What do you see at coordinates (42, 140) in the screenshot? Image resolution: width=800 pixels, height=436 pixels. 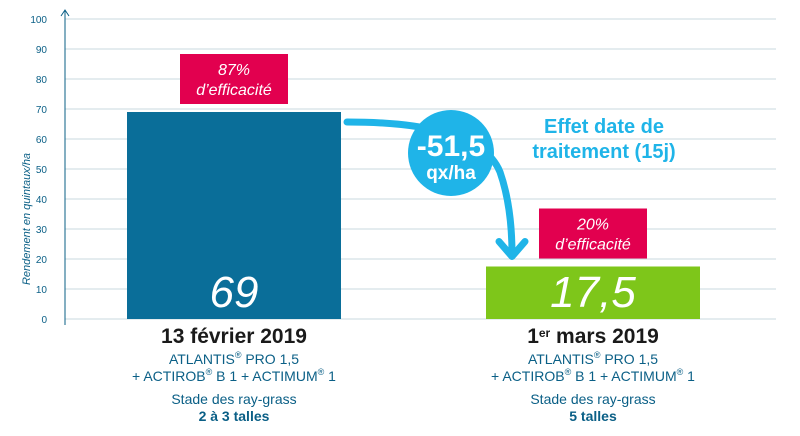 I see `y-tick-label: 60` at bounding box center [42, 140].